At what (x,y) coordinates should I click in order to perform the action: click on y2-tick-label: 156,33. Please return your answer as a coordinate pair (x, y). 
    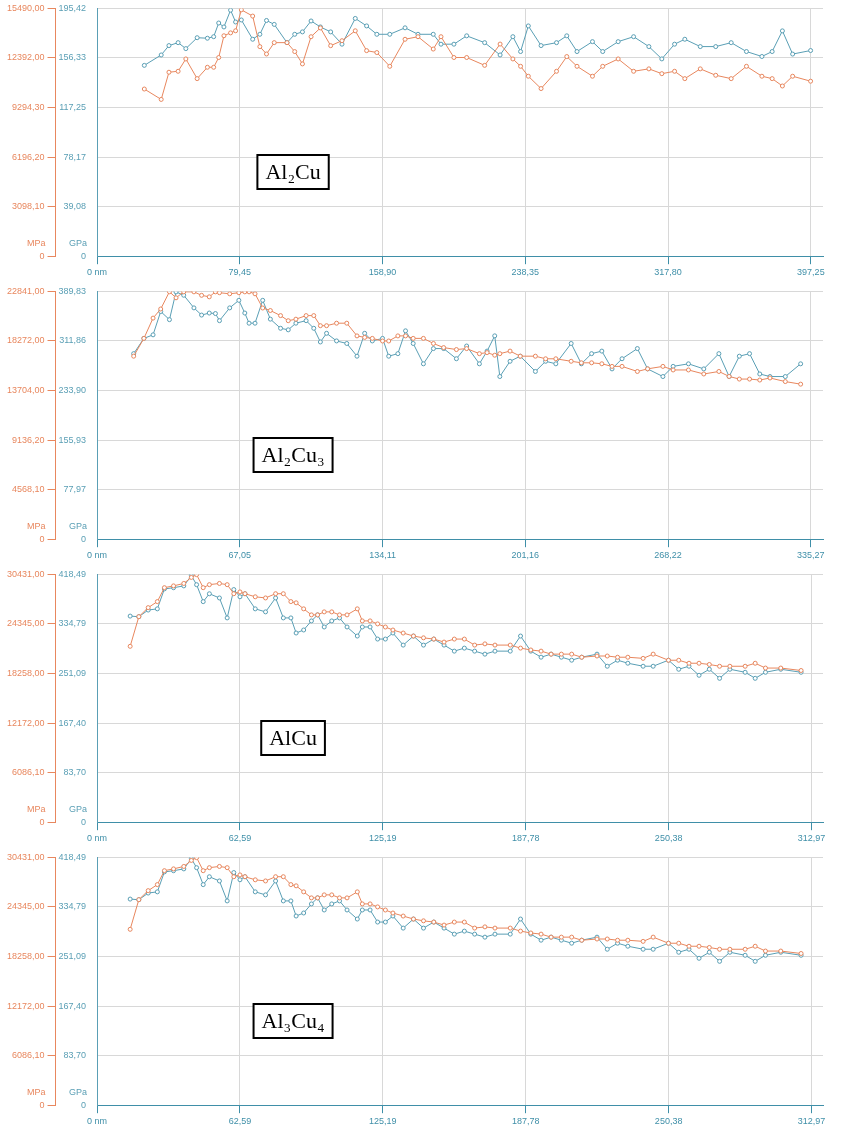
    Looking at the image, I should click on (72, 57).